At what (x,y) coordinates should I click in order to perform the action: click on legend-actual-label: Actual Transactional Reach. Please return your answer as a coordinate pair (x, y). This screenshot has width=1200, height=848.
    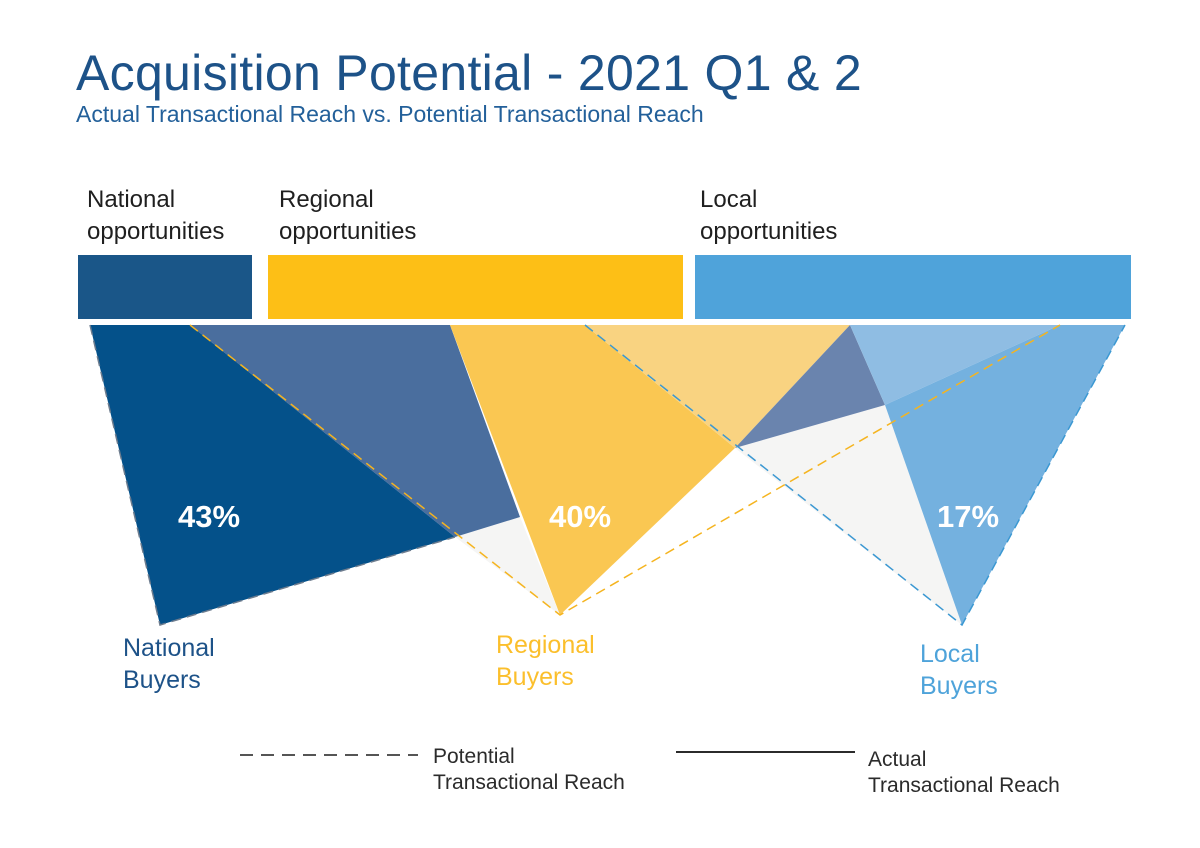
    Looking at the image, I should click on (964, 772).